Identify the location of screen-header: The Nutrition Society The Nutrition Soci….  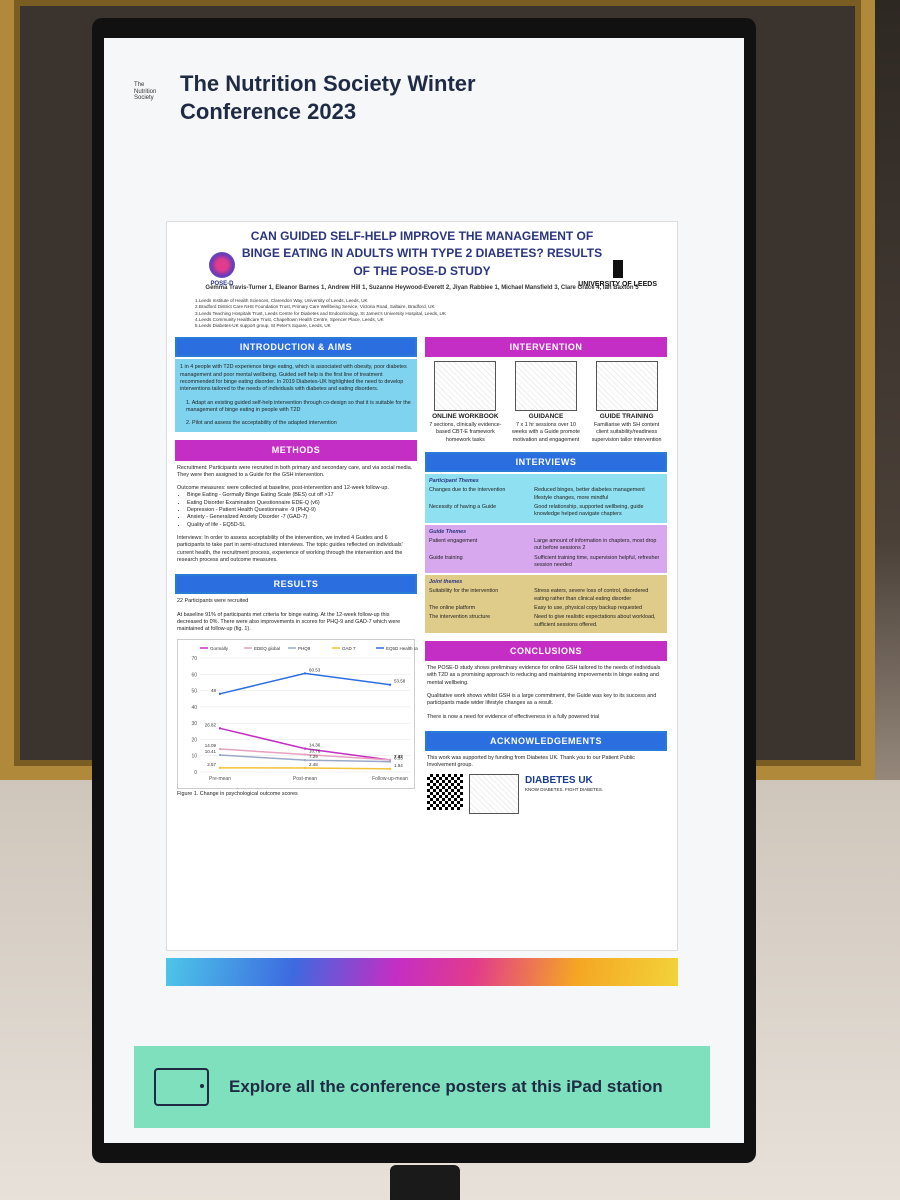
(317, 97).